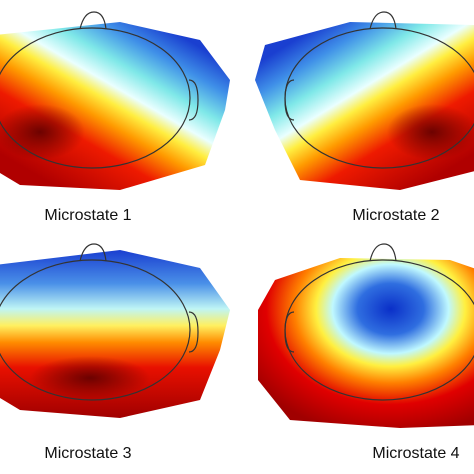 The width and height of the screenshot is (474, 474). Describe the element at coordinates (415, 453) in the screenshot. I see `panel-label: Microstate 4` at that location.